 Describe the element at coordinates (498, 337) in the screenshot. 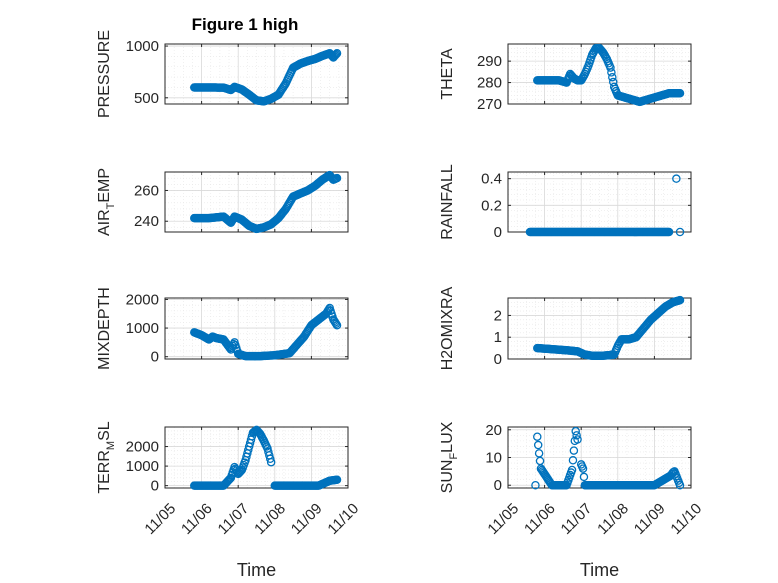

I see `y-tick-label: 1` at that location.